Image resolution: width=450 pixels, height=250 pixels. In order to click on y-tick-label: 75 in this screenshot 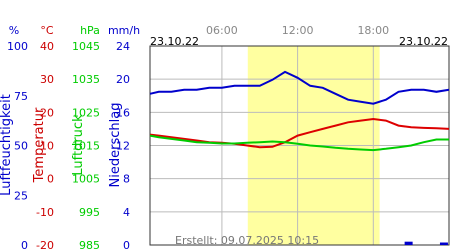, I will do `click(21, 96)`.